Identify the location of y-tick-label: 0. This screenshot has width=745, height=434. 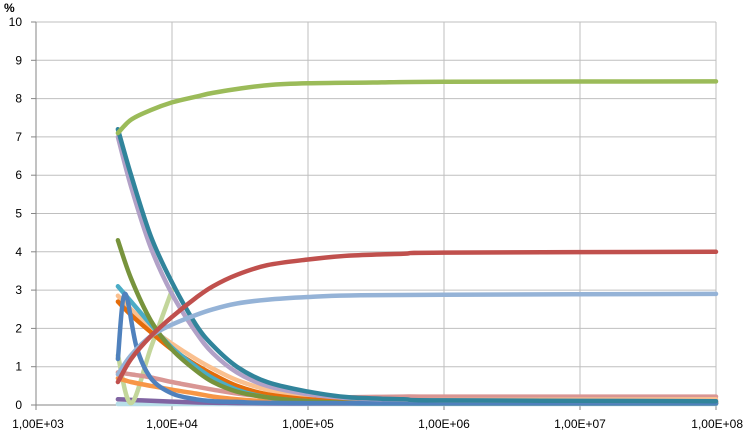
(18, 405).